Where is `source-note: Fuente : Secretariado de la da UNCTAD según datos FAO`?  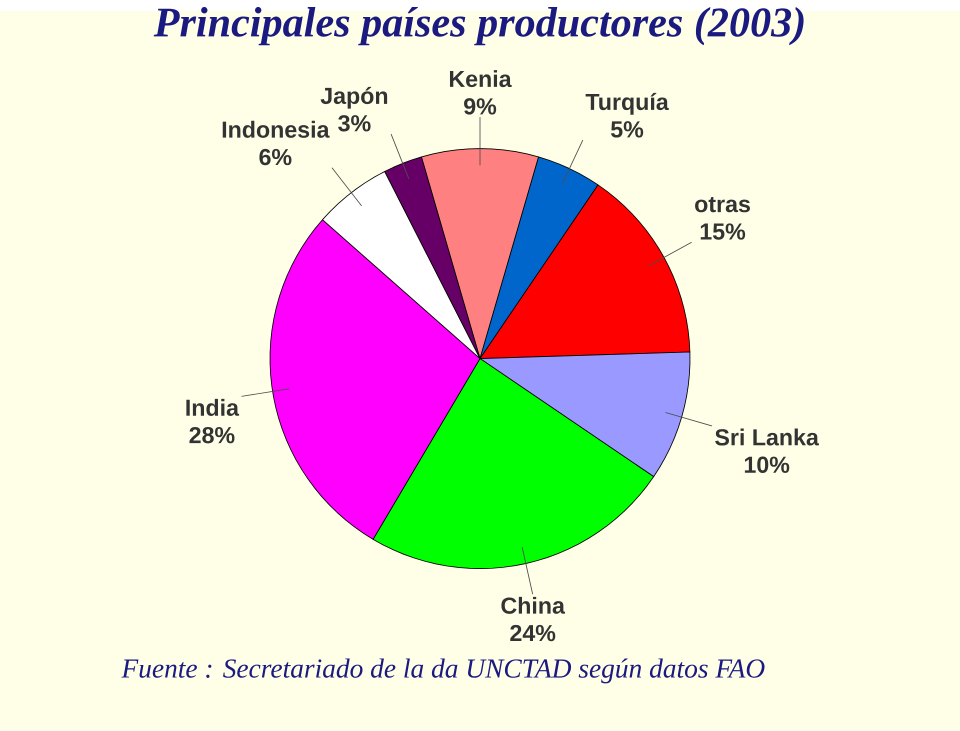 source-note: Fuente : Secretariado de la da UNCTAD según datos FAO is located at coordinates (443, 671).